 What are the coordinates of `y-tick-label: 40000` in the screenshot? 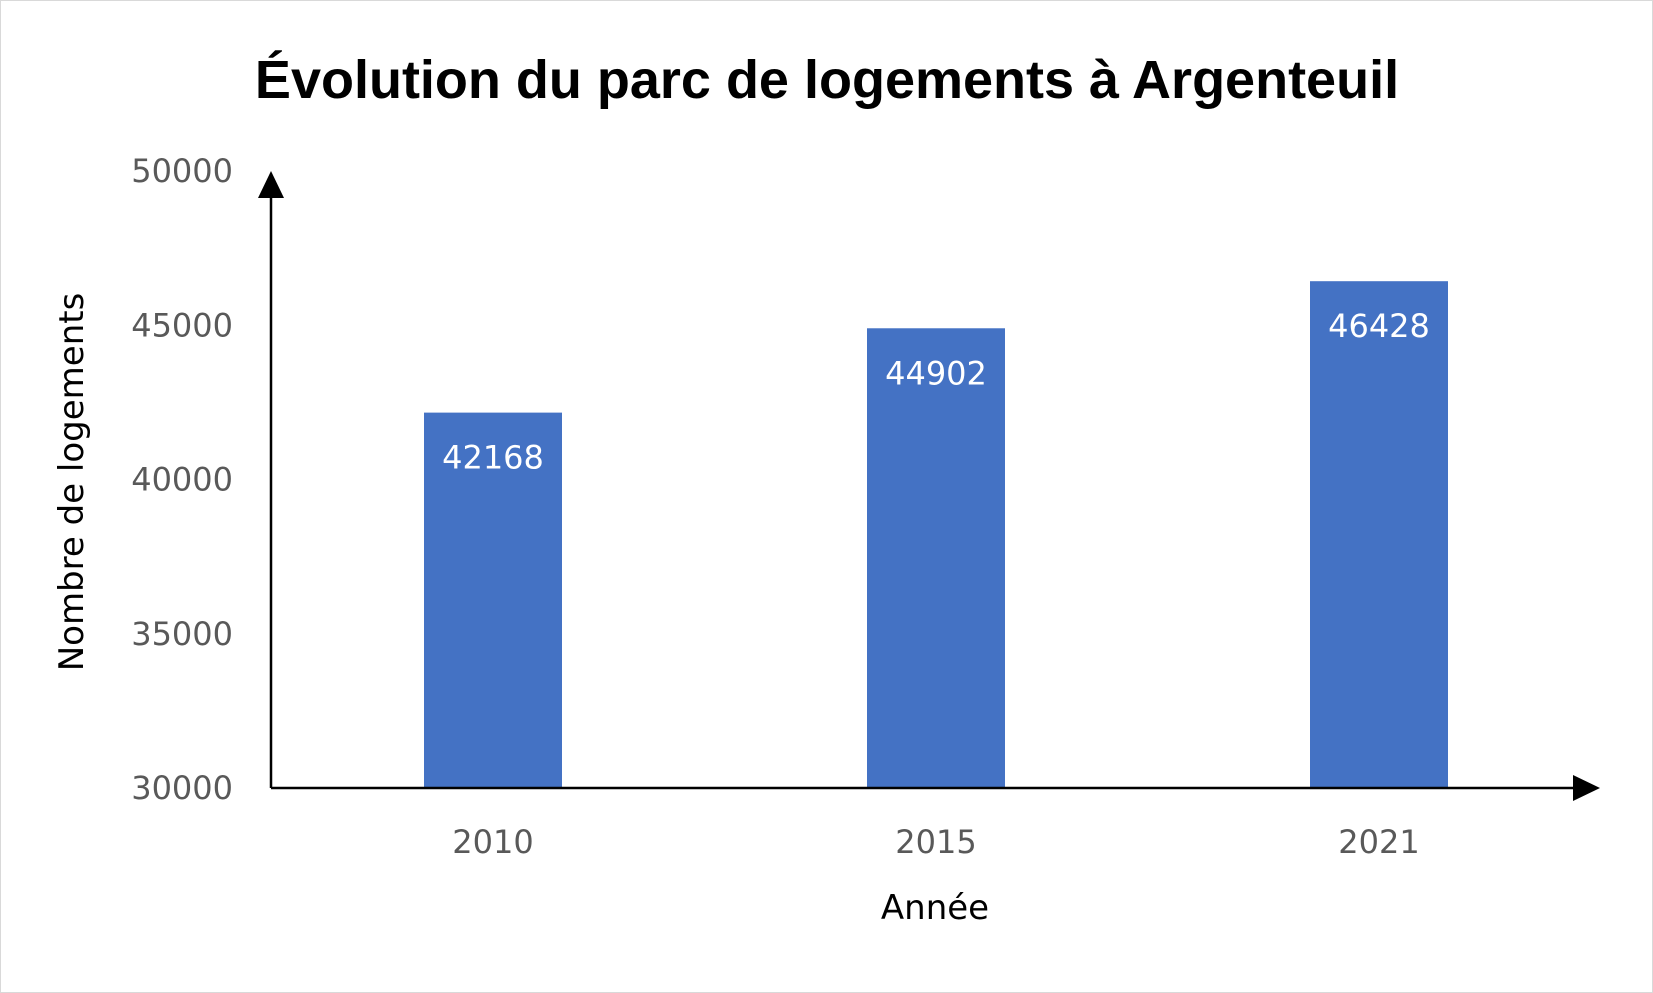 It's located at (182, 480).